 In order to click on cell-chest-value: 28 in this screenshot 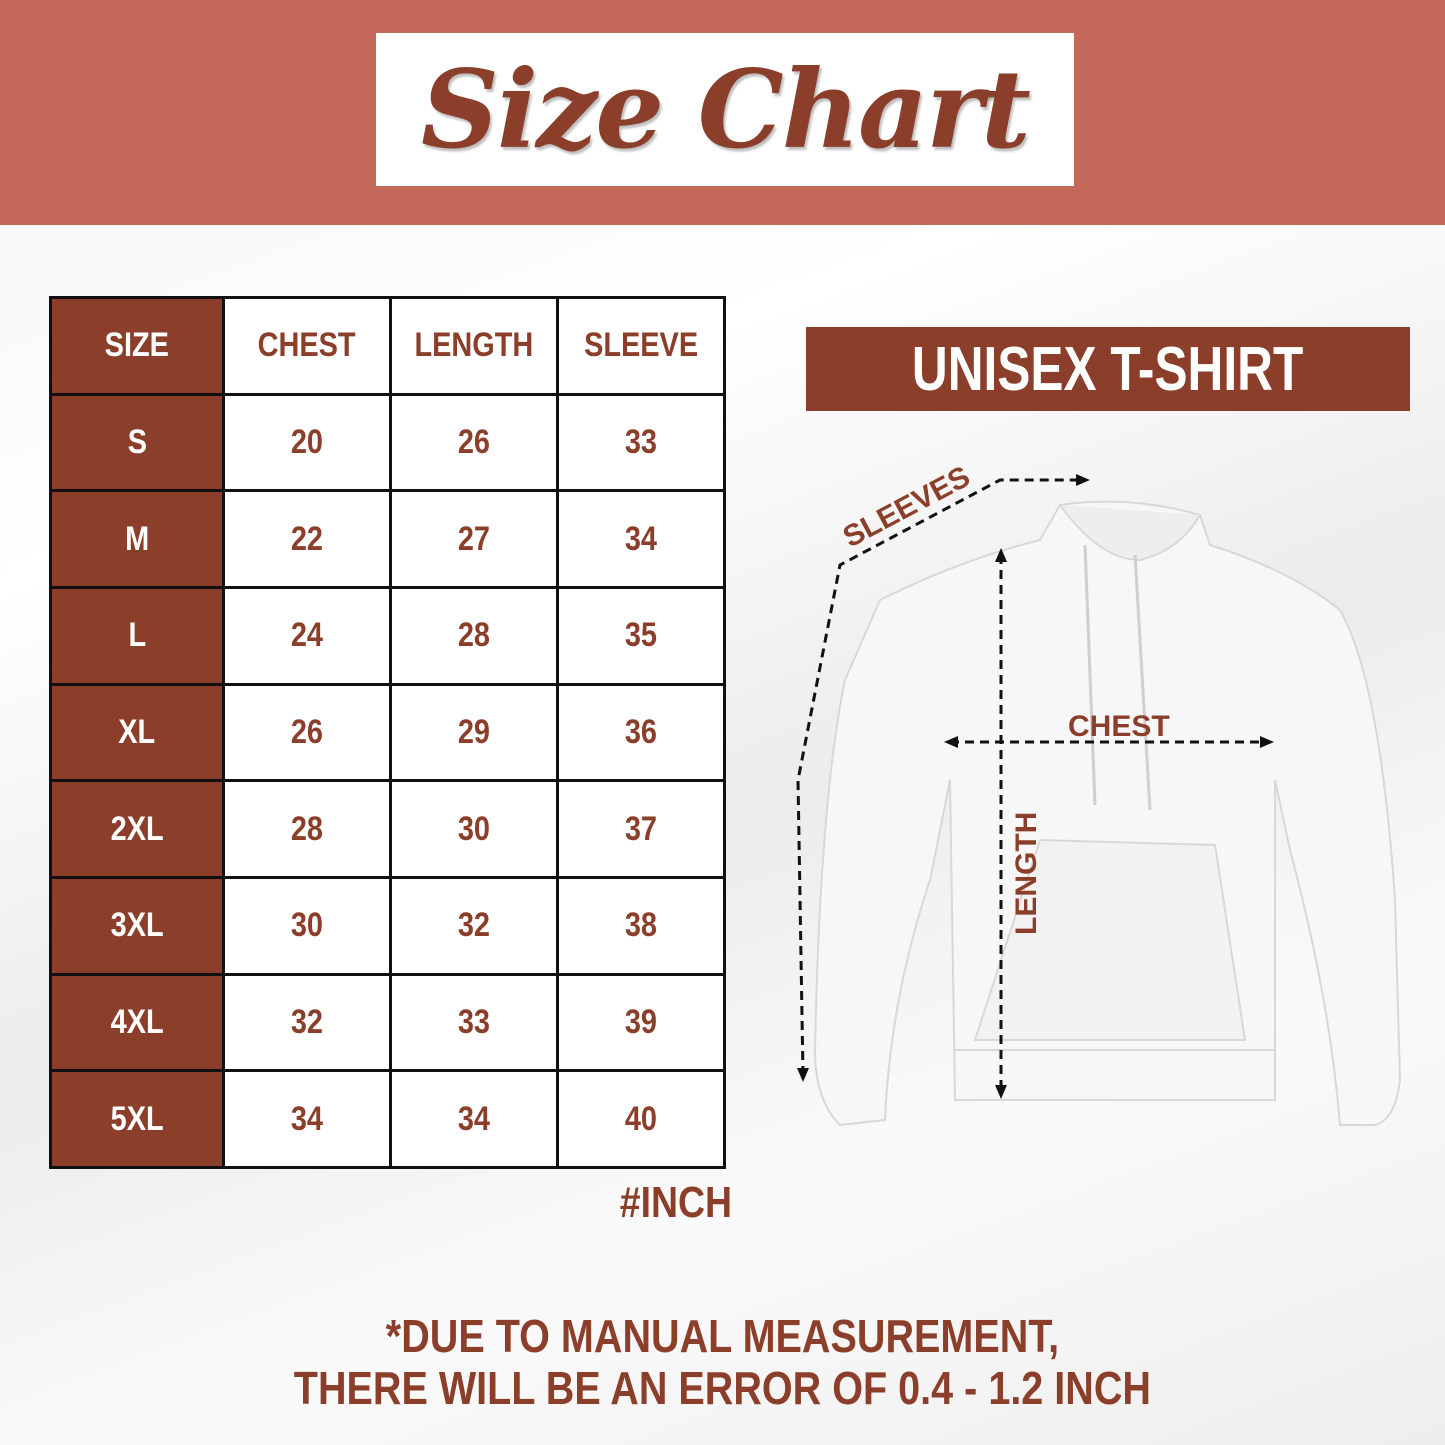, I will do `click(307, 828)`.